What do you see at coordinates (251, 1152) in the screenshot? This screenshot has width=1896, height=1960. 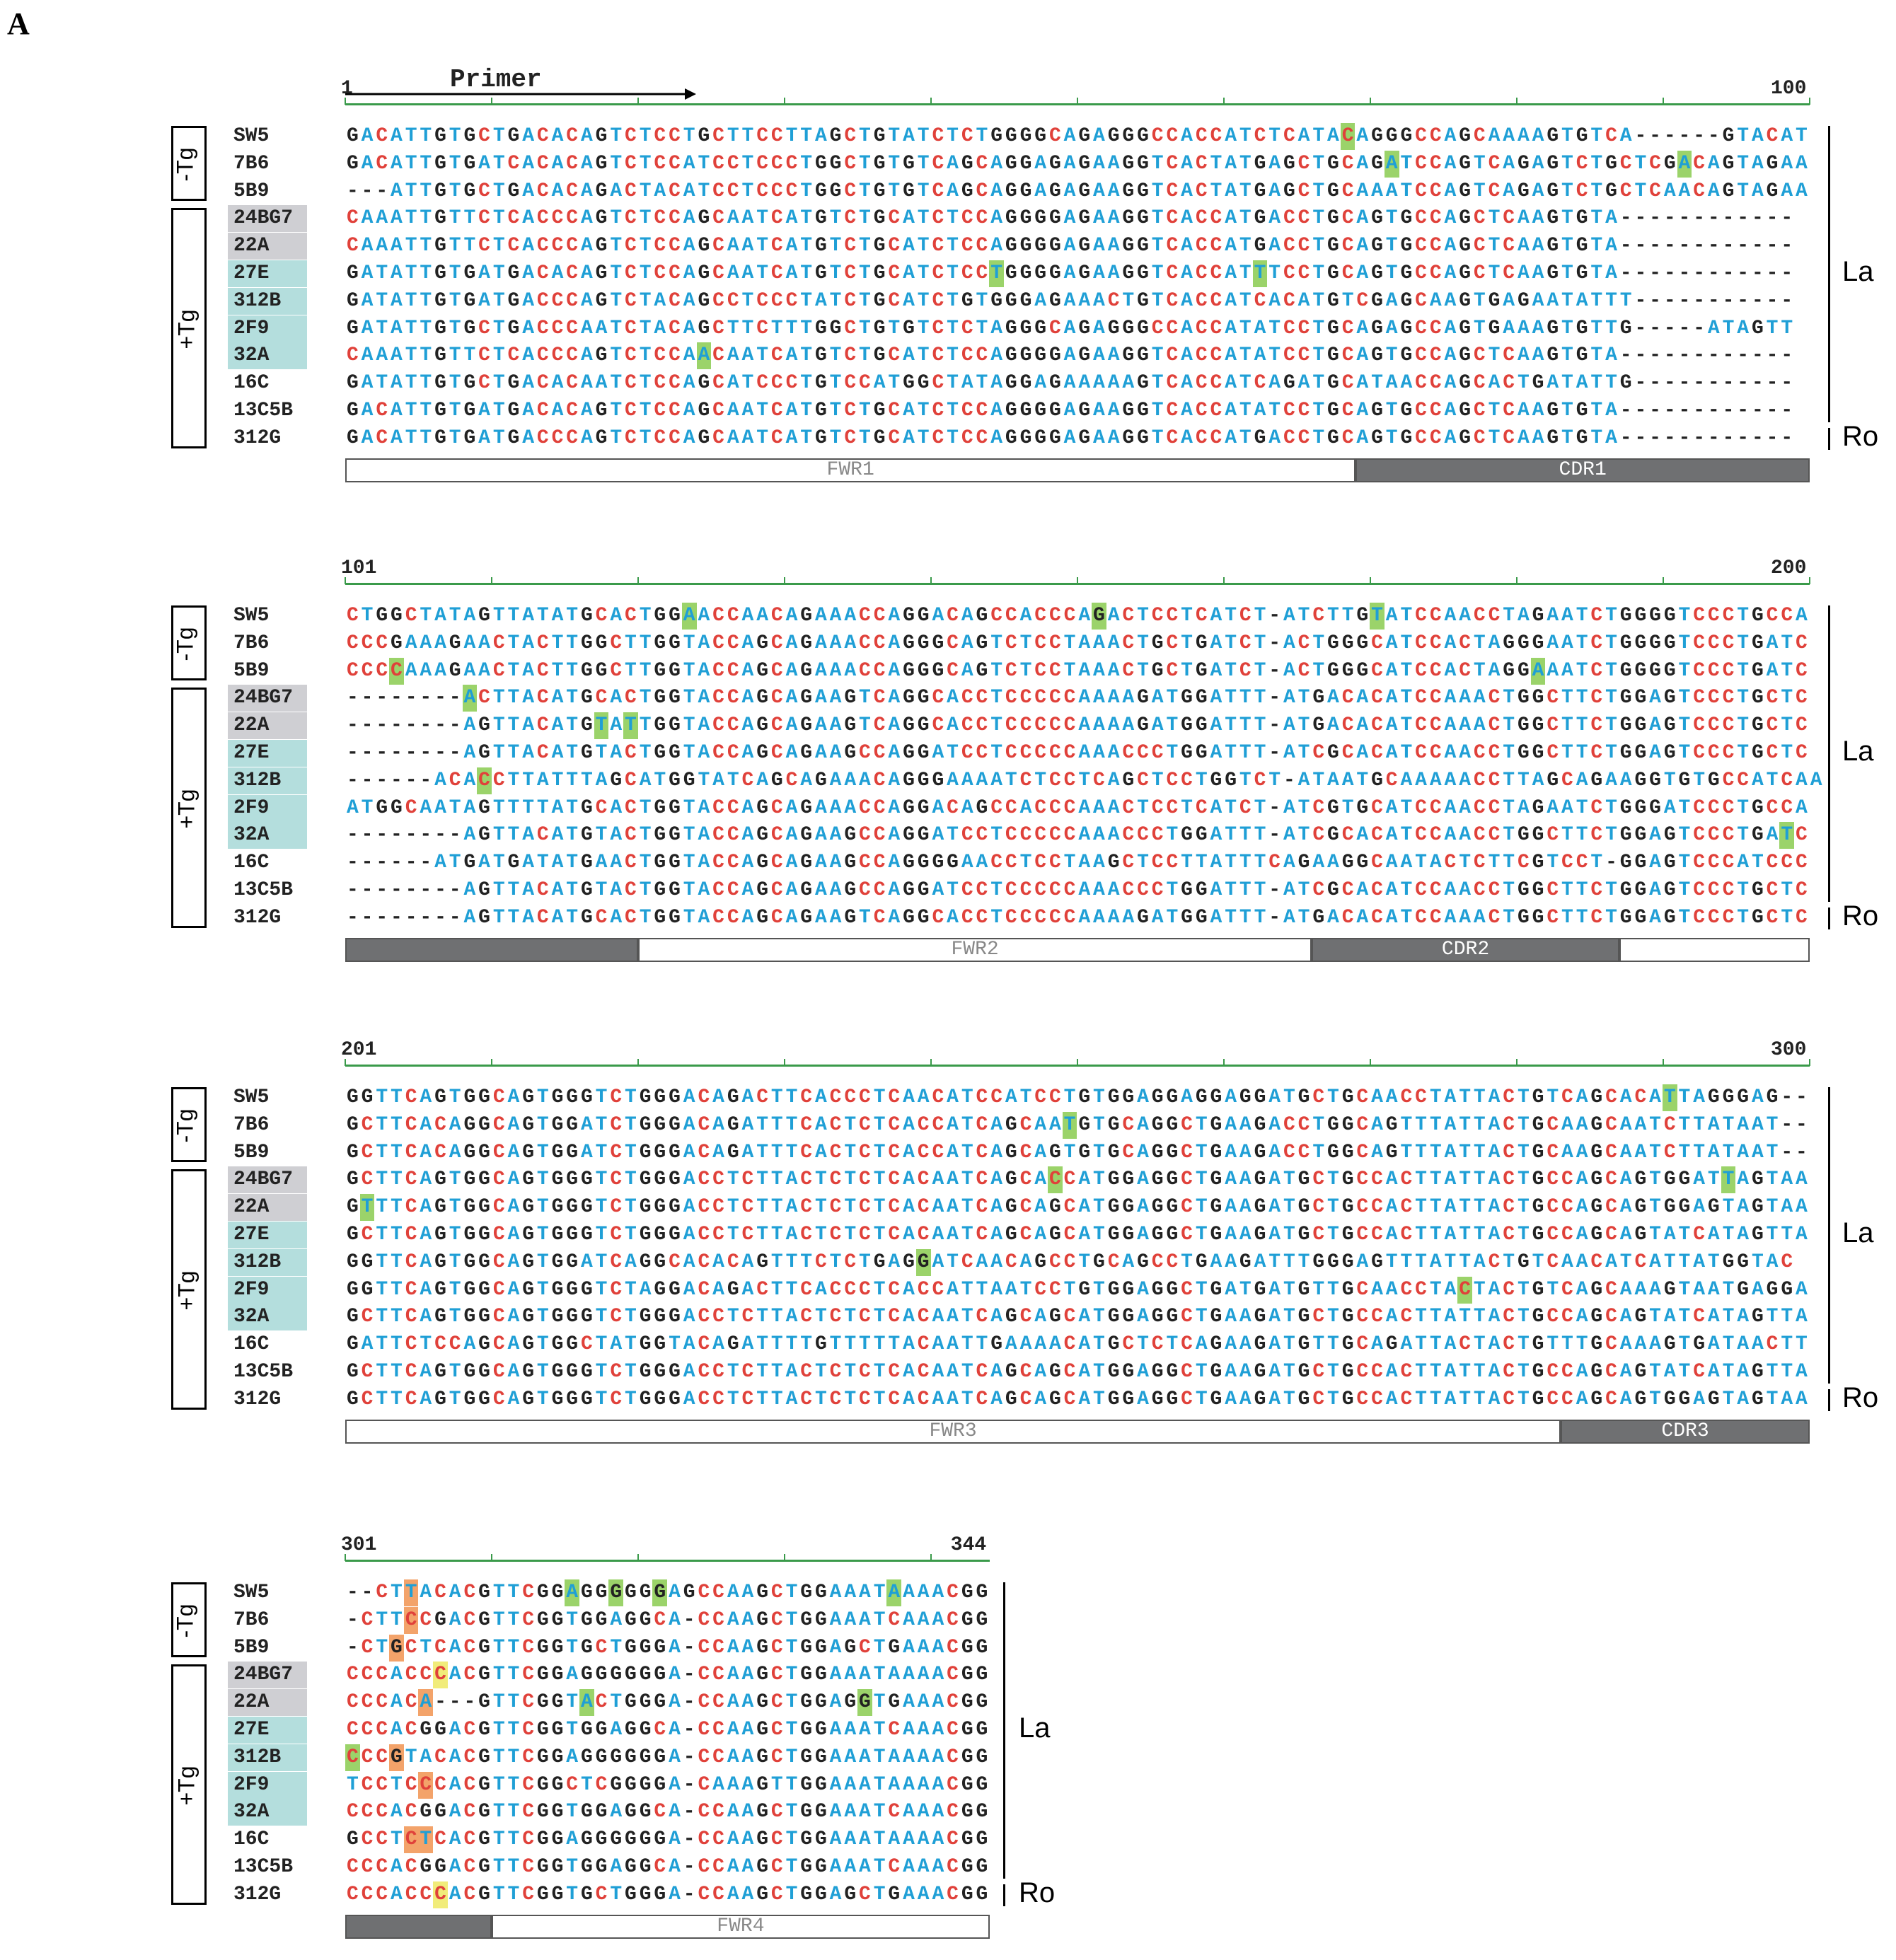 I see `sample-label: 5B9` at bounding box center [251, 1152].